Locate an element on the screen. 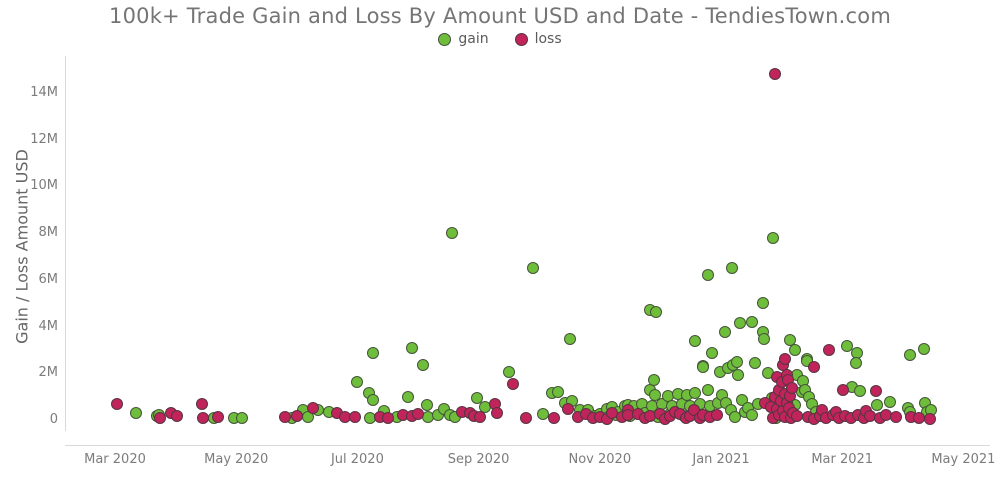 The width and height of the screenshot is (1000, 500). legend-item-gain: gain is located at coordinates (463, 39).